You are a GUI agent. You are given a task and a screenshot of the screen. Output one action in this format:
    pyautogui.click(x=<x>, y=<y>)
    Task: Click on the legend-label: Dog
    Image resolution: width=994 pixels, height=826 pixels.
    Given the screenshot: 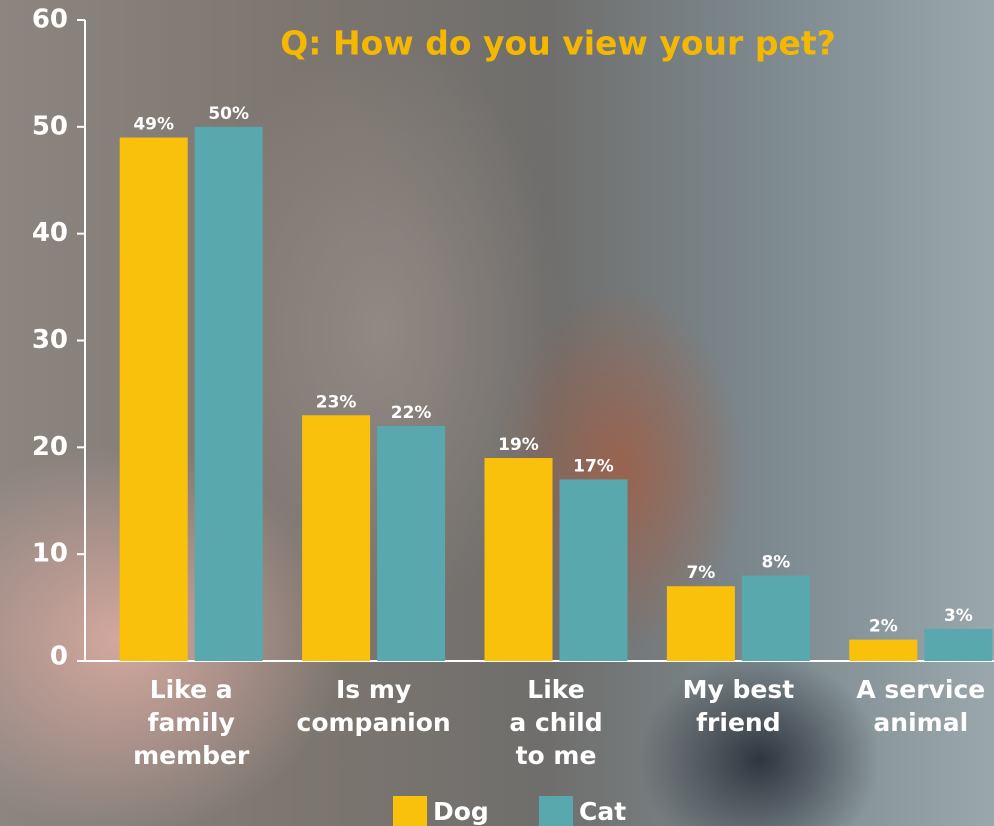 What is the action you would take?
    pyautogui.click(x=461, y=811)
    